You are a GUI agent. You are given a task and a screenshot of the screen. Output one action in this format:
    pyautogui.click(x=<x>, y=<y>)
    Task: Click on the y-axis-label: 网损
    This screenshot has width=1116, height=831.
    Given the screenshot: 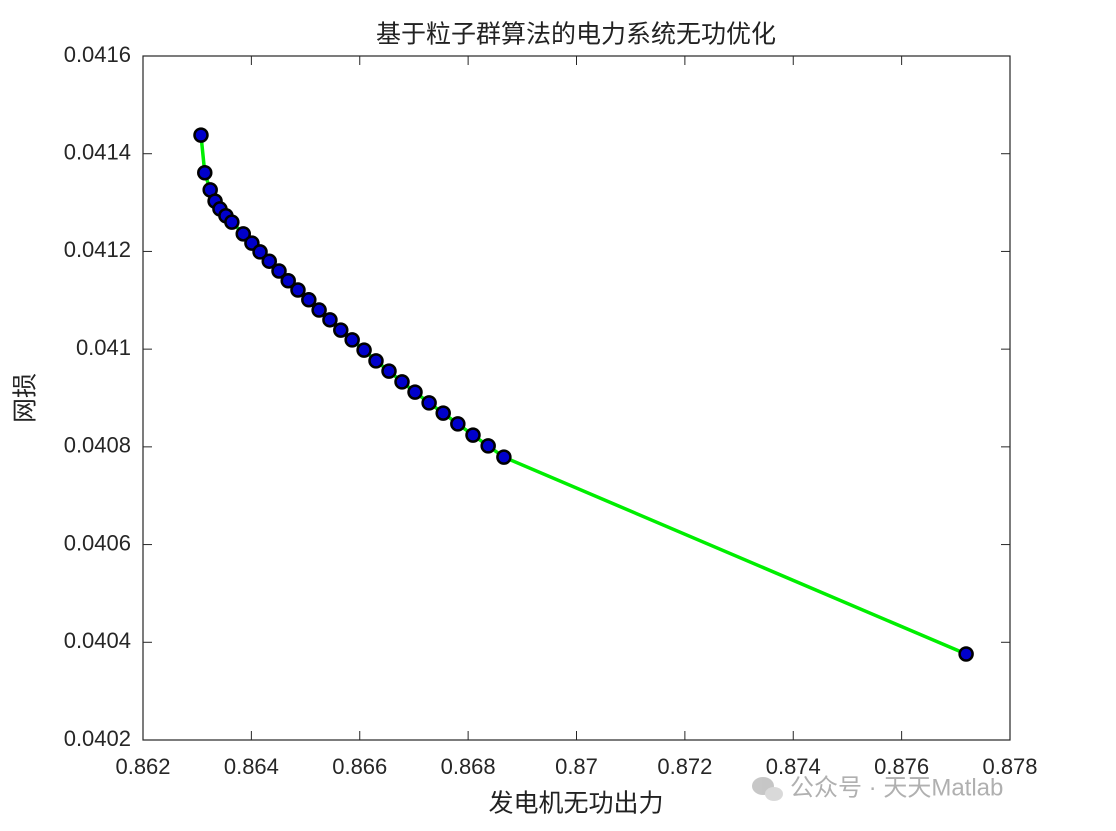 What is the action you would take?
    pyautogui.click(x=25, y=398)
    